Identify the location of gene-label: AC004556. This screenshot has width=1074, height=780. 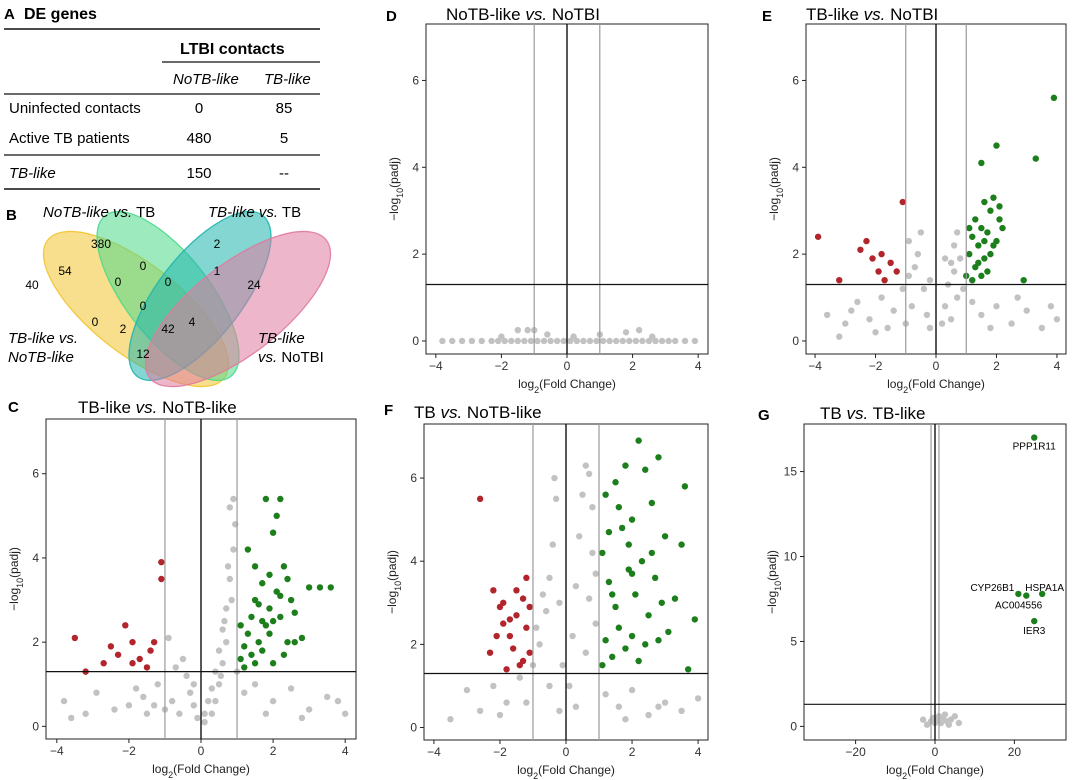
(1019, 606).